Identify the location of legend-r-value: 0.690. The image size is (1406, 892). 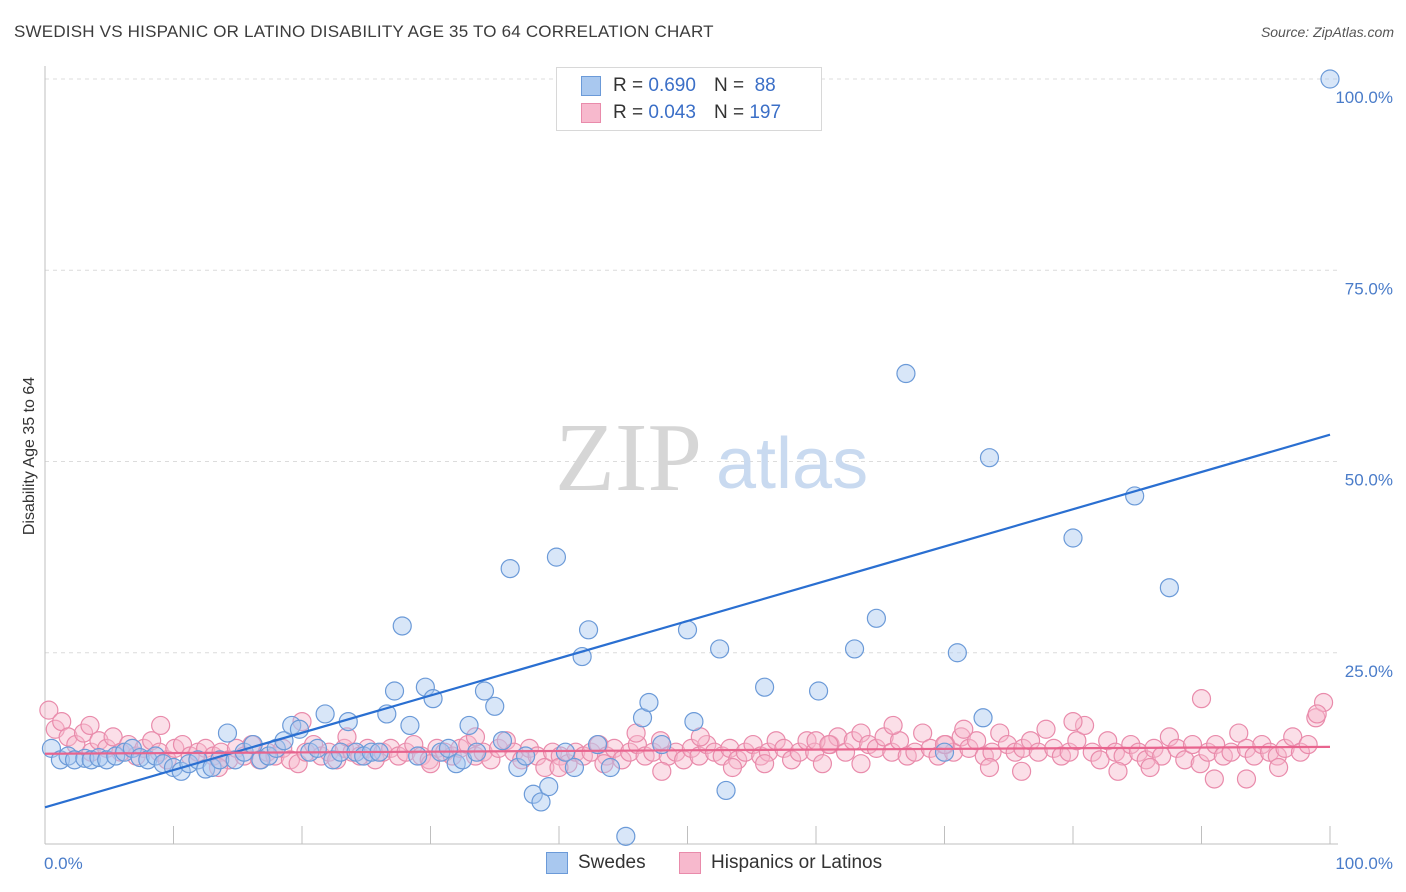
(672, 85).